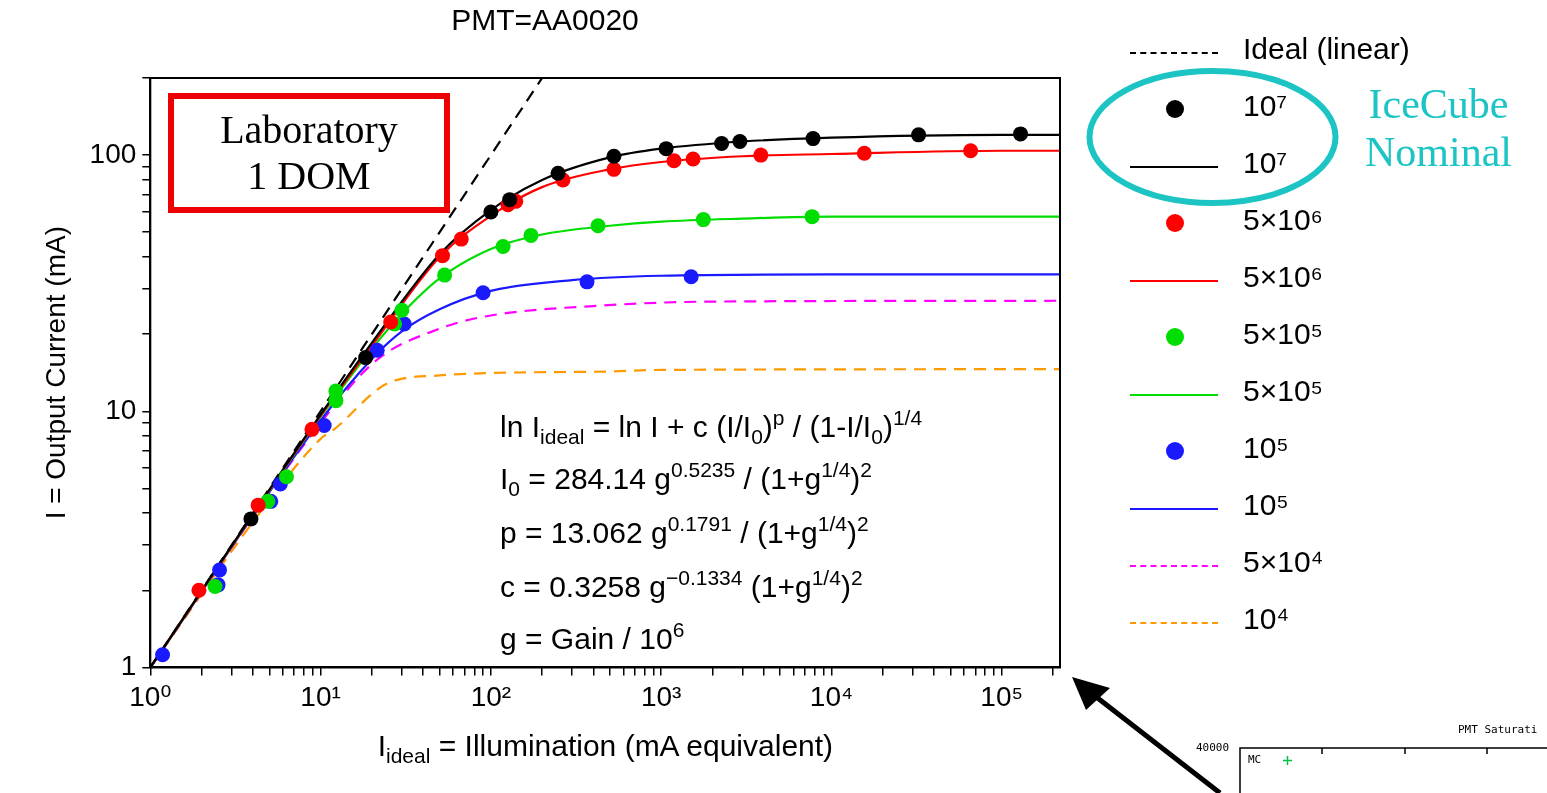 The image size is (1547, 793). What do you see at coordinates (1498, 730) in the screenshot?
I see `text: PMT Saturati` at bounding box center [1498, 730].